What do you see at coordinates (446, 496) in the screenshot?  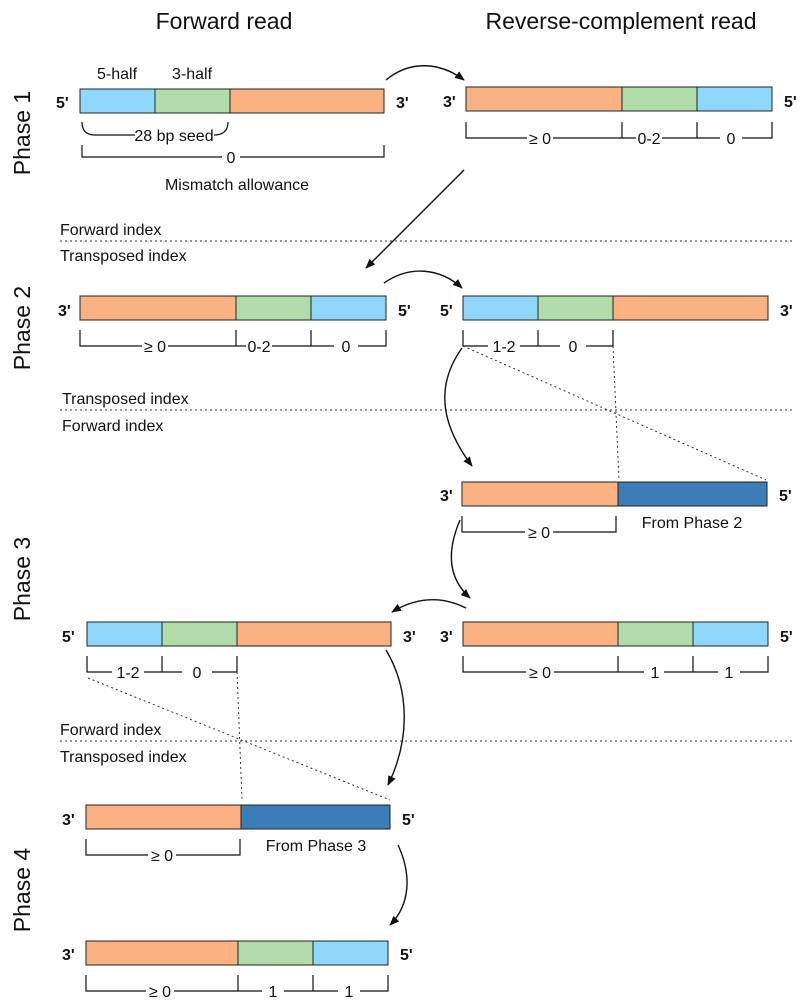 I see `phase2-ext-left-end: 3'` at bounding box center [446, 496].